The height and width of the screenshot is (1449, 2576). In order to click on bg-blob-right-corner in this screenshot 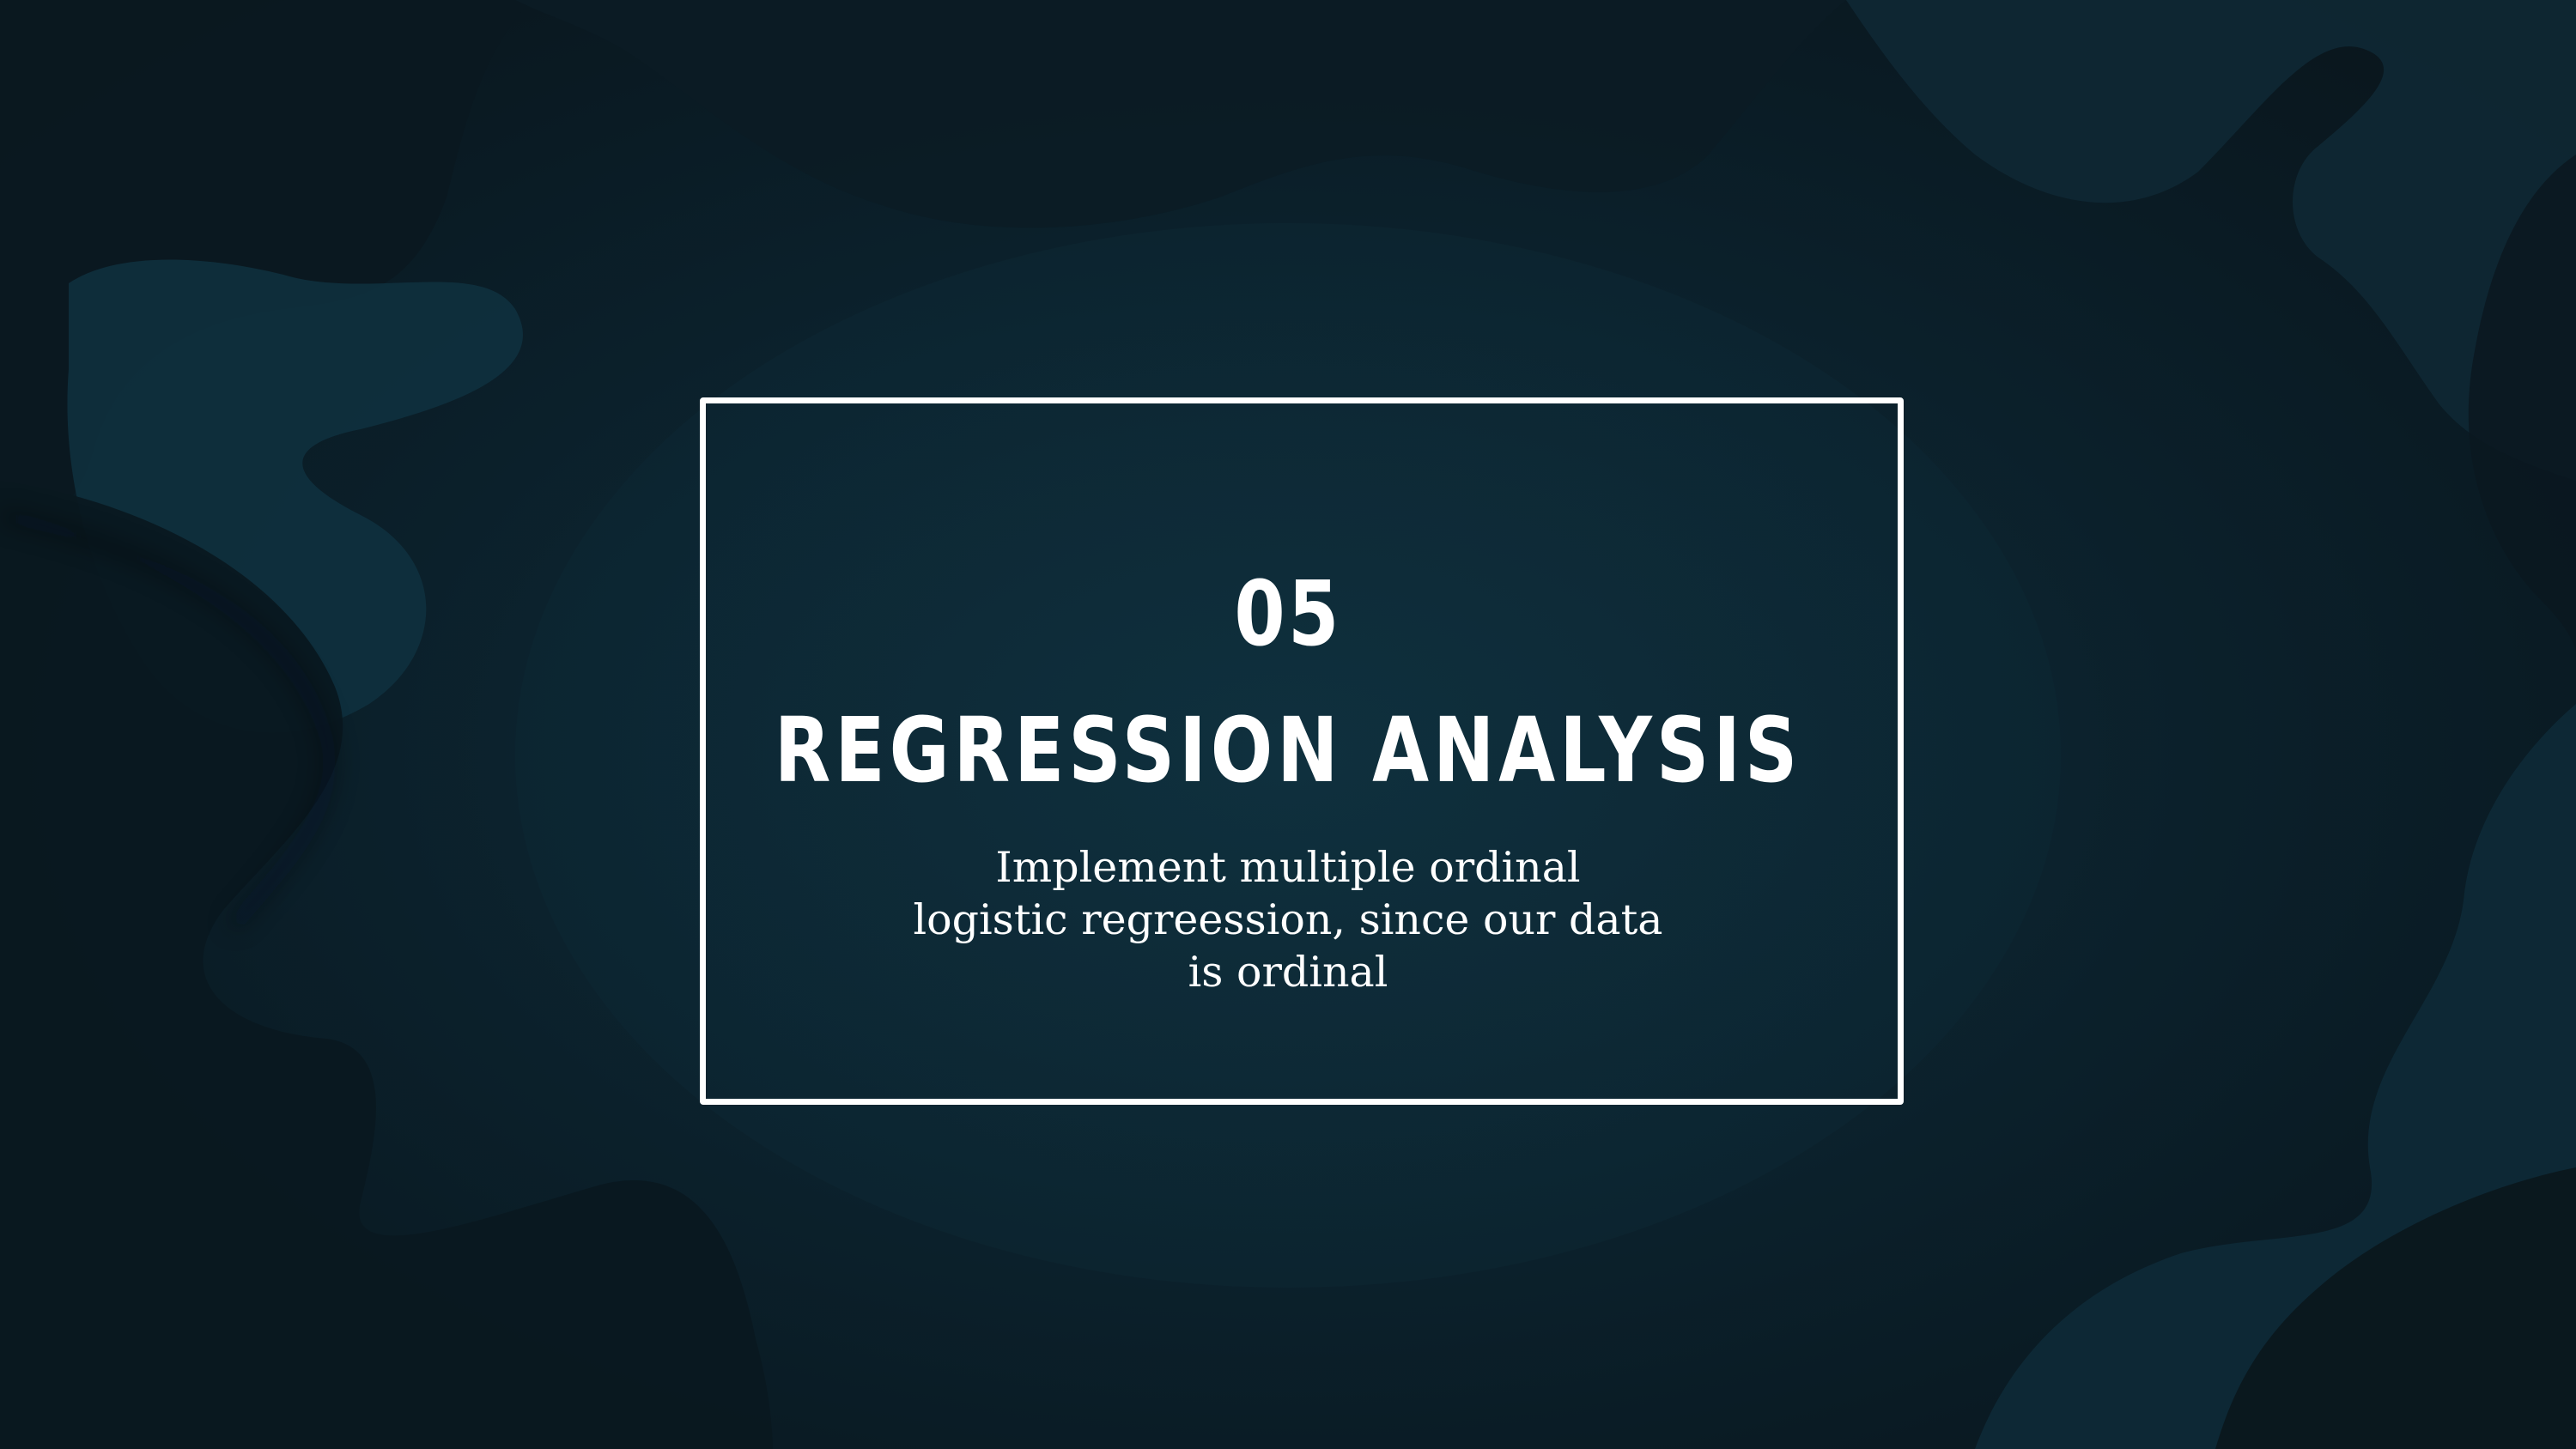, I will do `click(2396, 1308)`.